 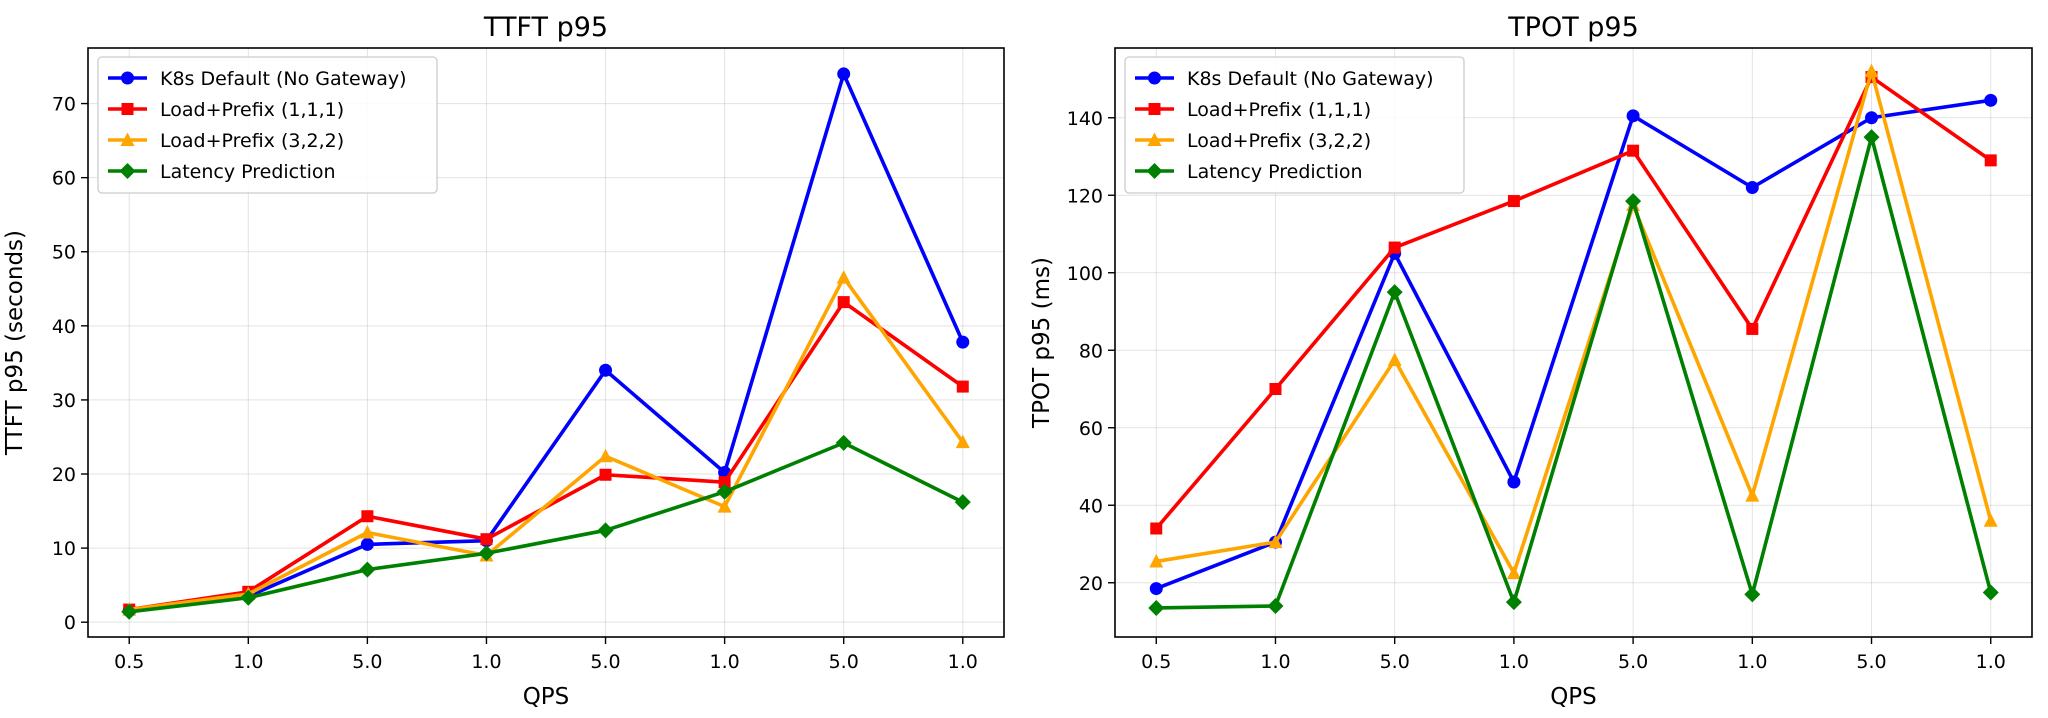 What do you see at coordinates (1249, 172) in the screenshot?
I see `legend-item: Latency Prediction` at bounding box center [1249, 172].